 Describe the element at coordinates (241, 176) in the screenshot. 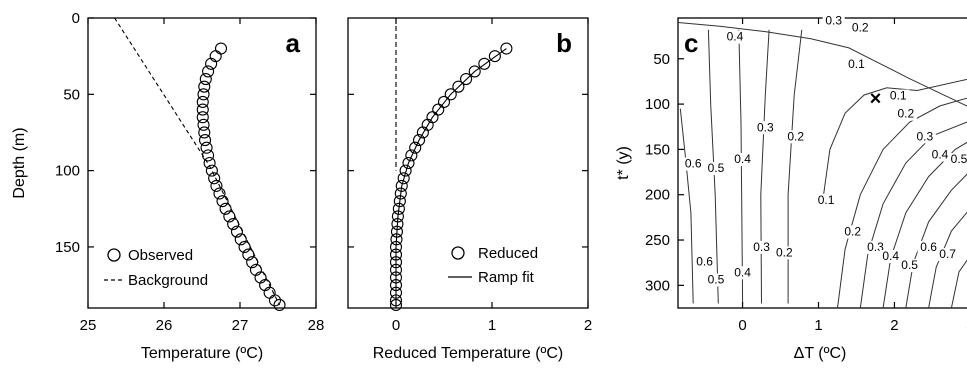

I see `panel-a-points` at that location.